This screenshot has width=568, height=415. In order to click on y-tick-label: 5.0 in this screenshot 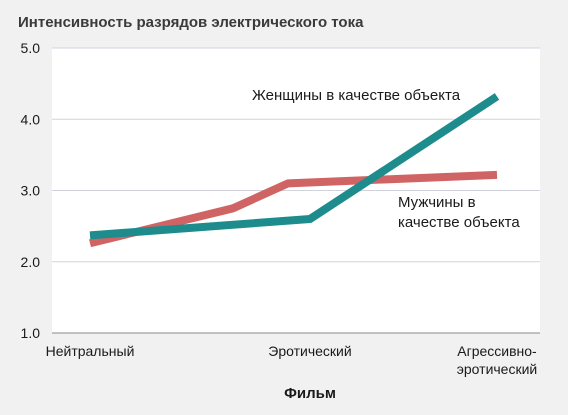, I will do `click(31, 48)`.